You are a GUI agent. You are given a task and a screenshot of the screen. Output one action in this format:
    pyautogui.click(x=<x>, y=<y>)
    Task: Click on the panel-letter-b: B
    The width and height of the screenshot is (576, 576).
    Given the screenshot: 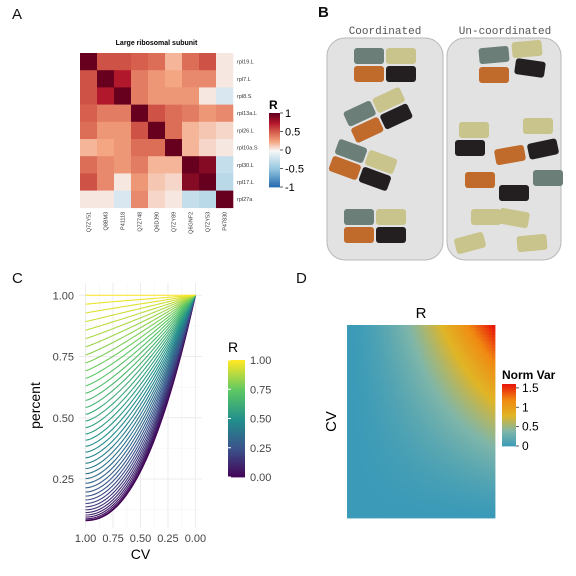 What is the action you would take?
    pyautogui.click(x=323, y=12)
    